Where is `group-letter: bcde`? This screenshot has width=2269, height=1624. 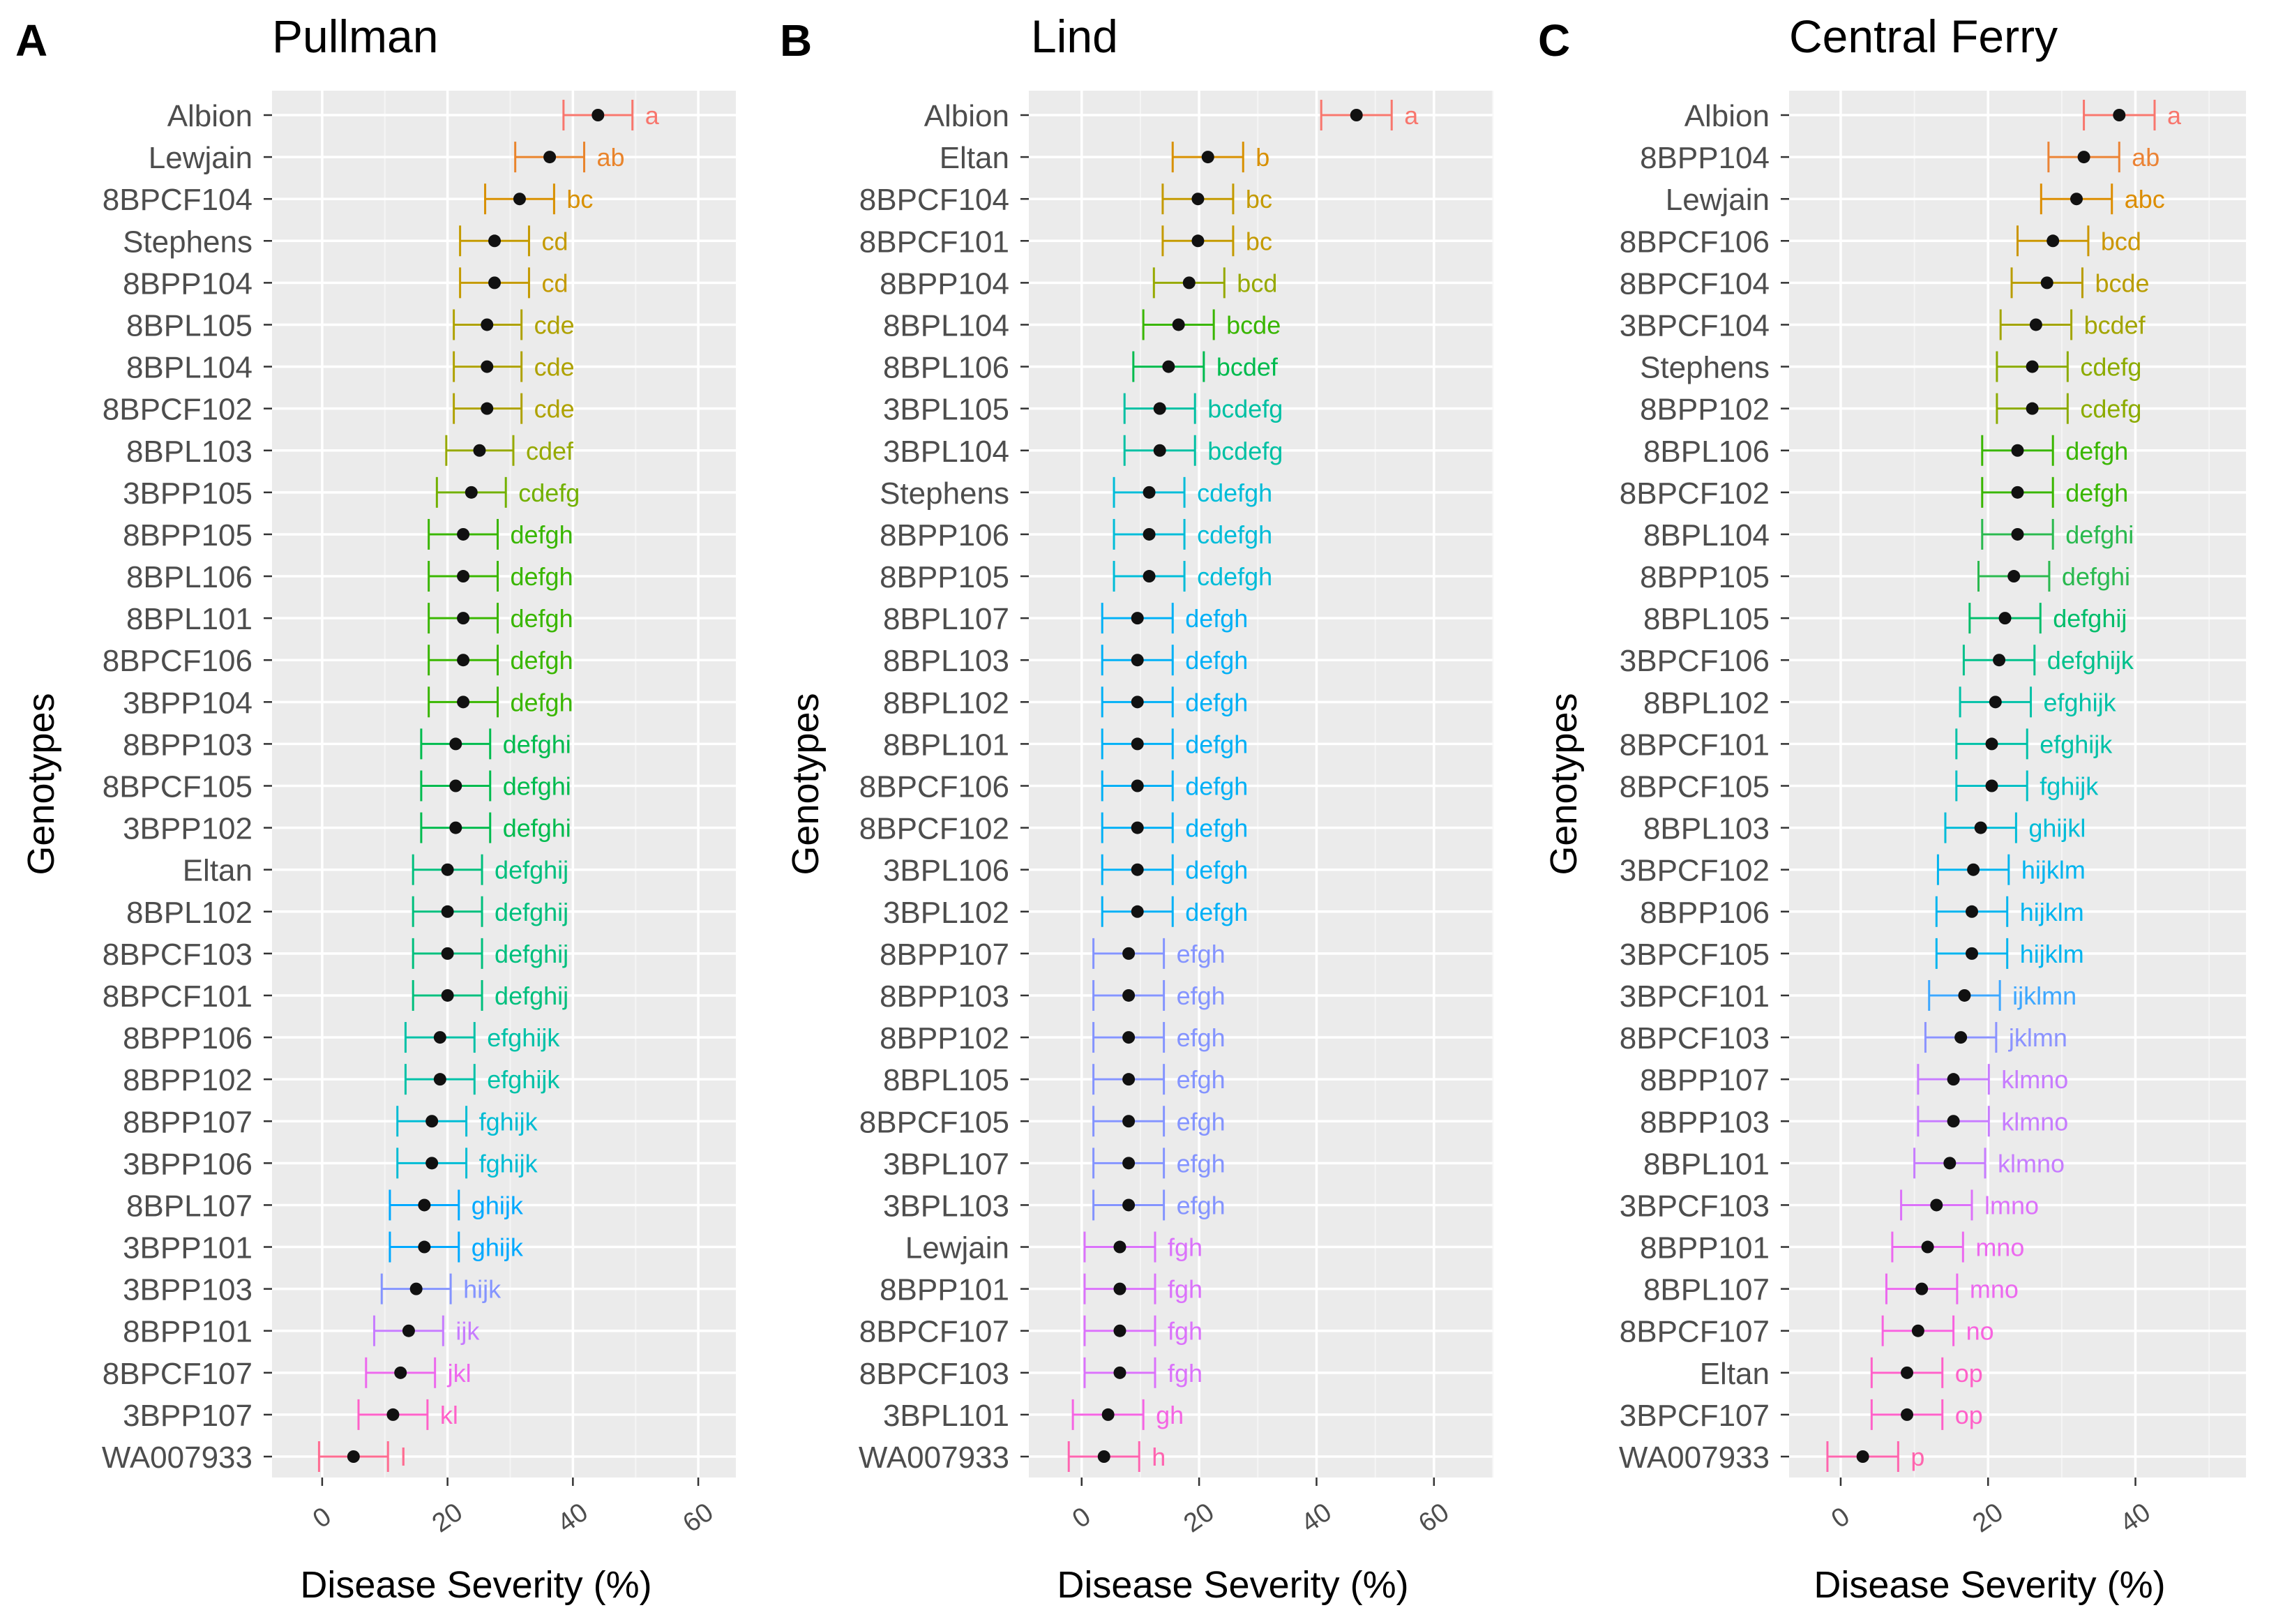
group-letter: bcde is located at coordinates (1253, 324).